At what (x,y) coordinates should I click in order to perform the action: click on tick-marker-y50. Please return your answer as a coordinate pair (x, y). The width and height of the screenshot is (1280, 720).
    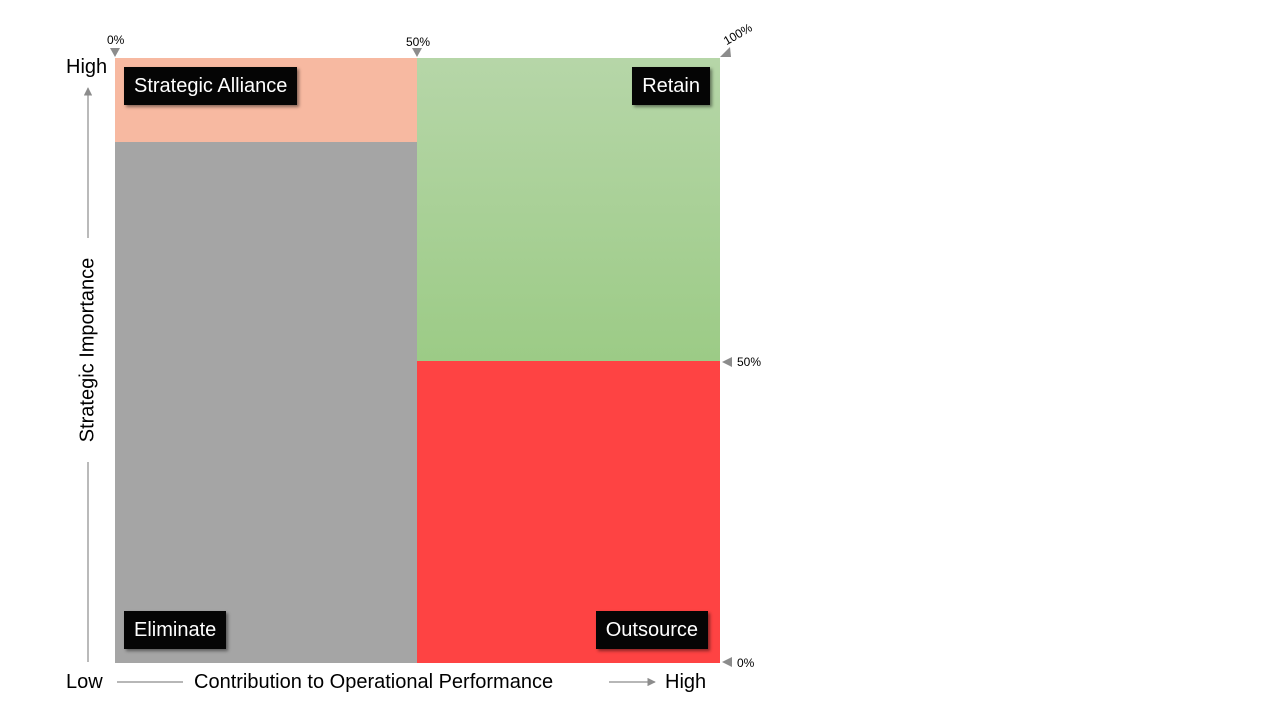
    Looking at the image, I should click on (727, 362).